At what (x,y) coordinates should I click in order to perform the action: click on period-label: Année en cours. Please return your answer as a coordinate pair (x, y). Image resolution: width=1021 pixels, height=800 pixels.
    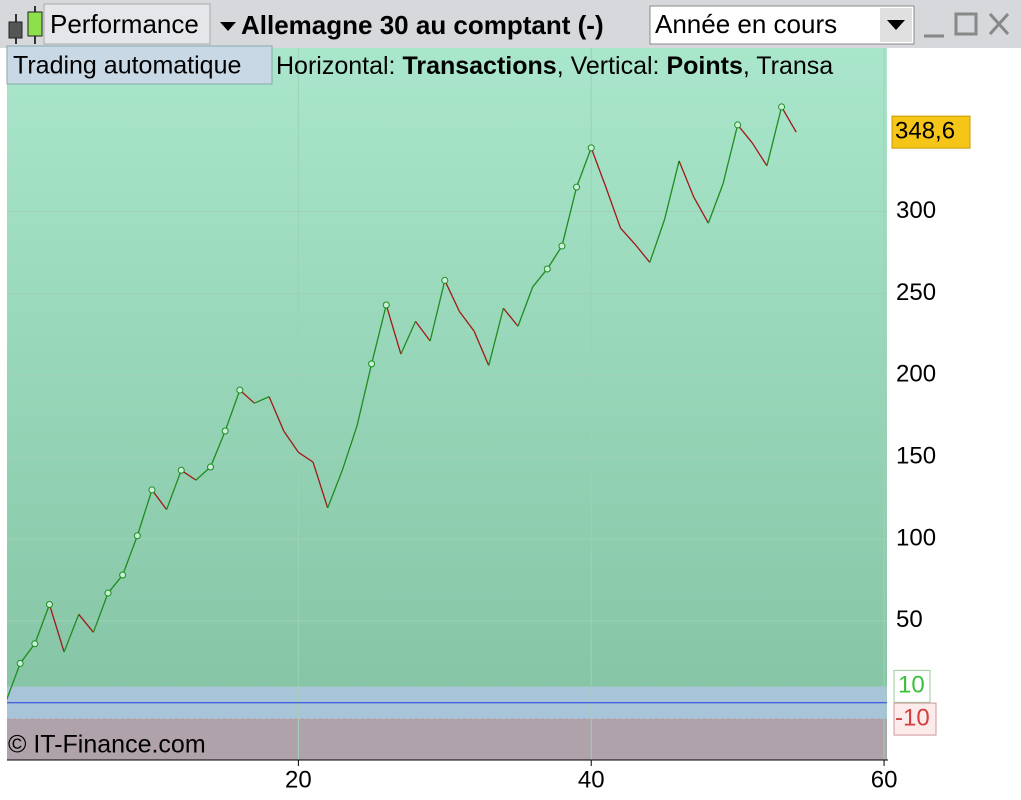
    Looking at the image, I should click on (746, 24).